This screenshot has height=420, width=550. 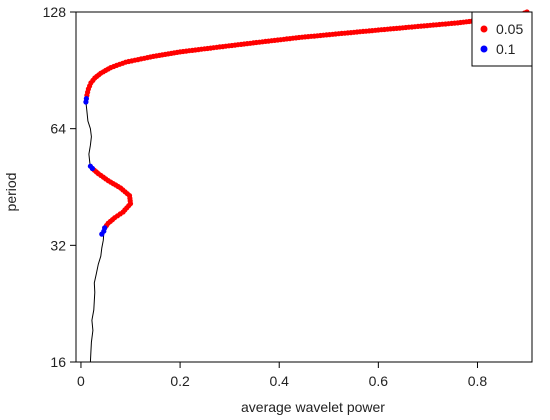 I want to click on y-tick-label: 64, so click(x=58, y=129).